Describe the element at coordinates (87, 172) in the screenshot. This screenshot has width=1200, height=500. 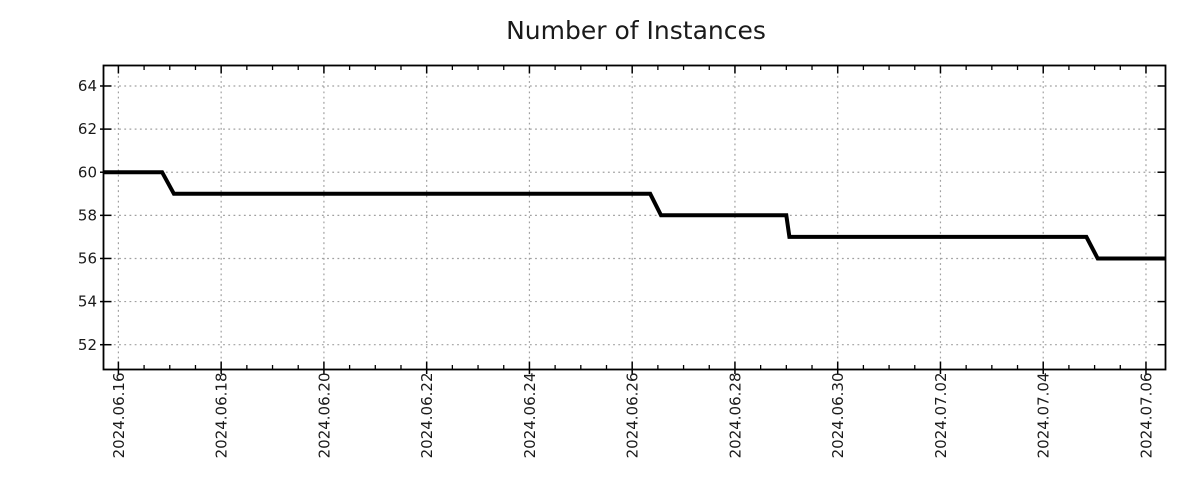
I see `y-tick-label: 60` at that location.